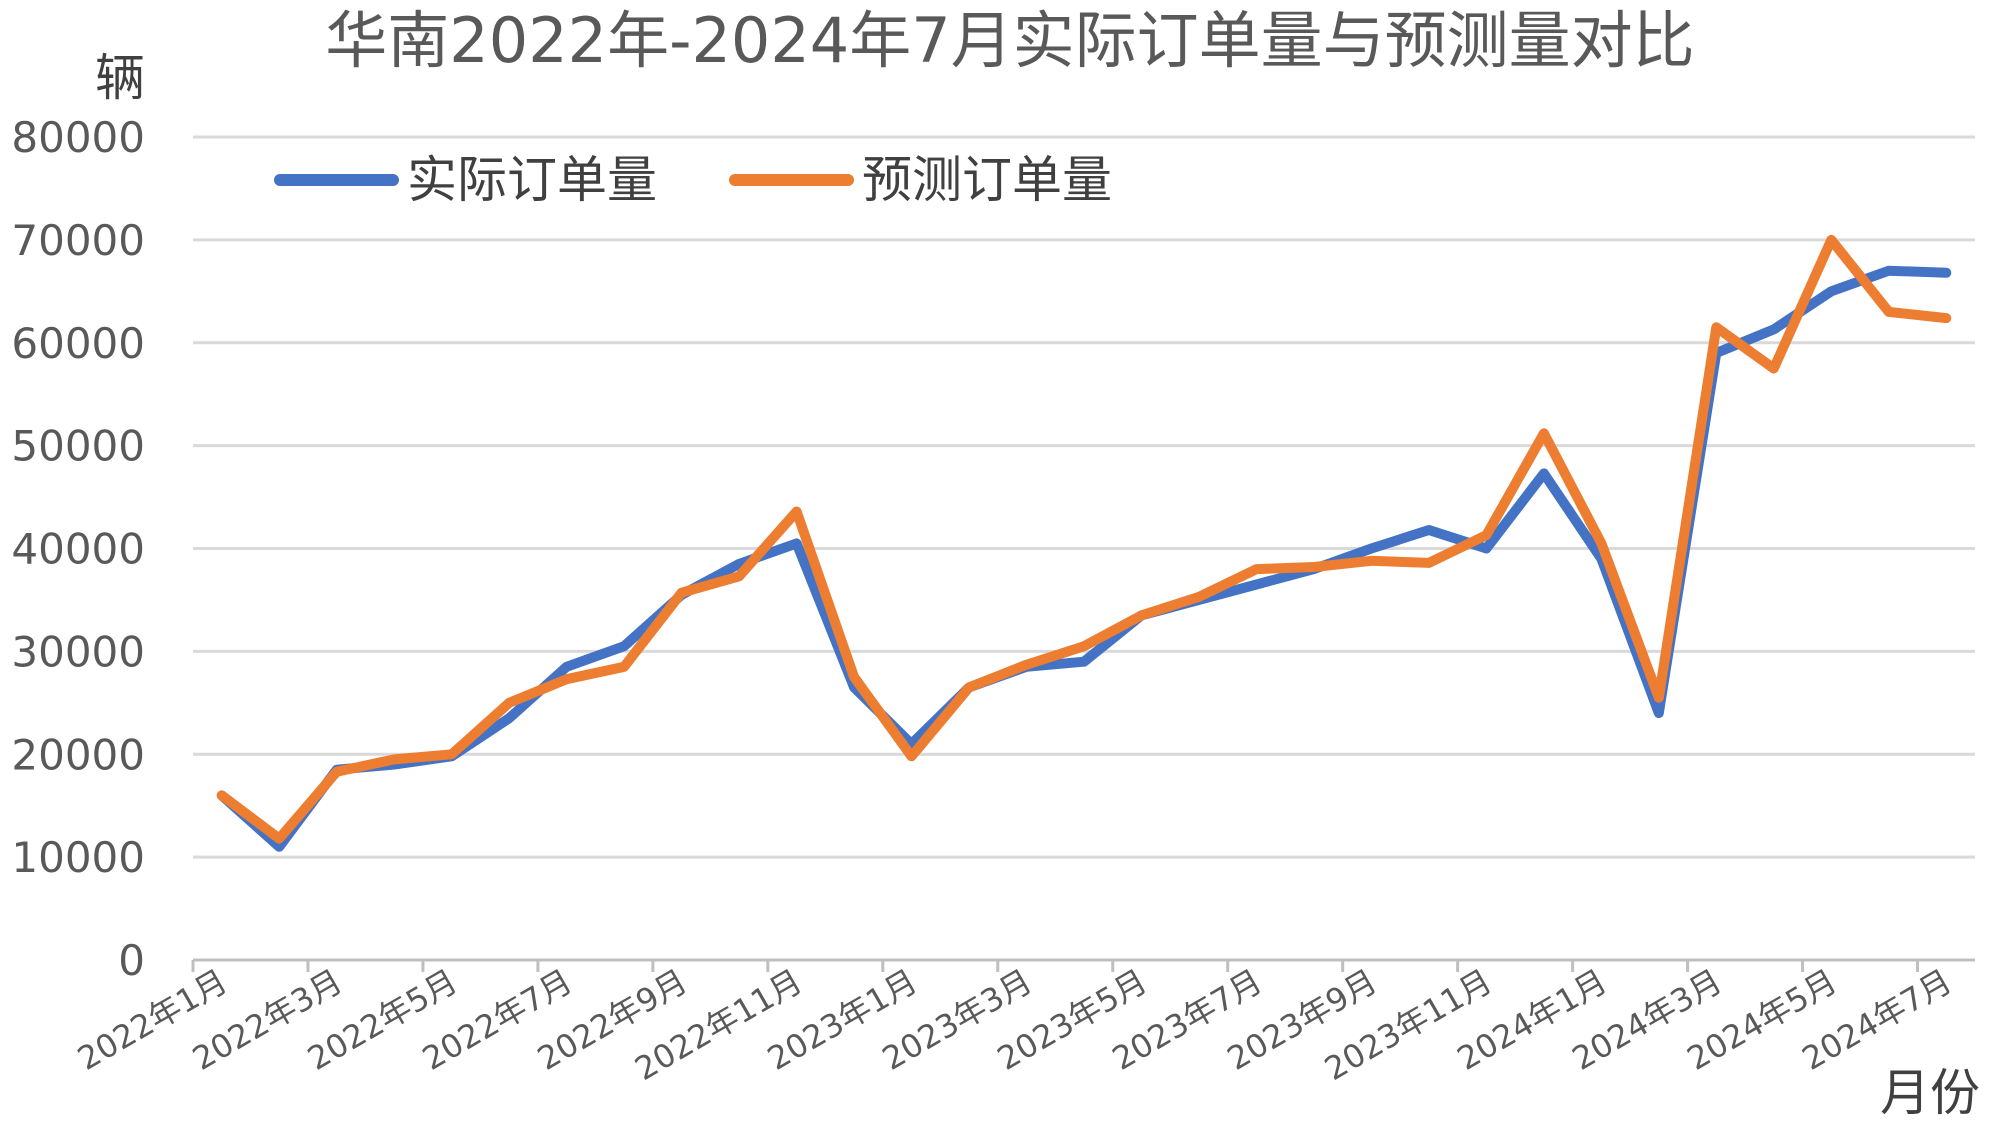  What do you see at coordinates (78, 446) in the screenshot?
I see `y-tick-label: 50000` at bounding box center [78, 446].